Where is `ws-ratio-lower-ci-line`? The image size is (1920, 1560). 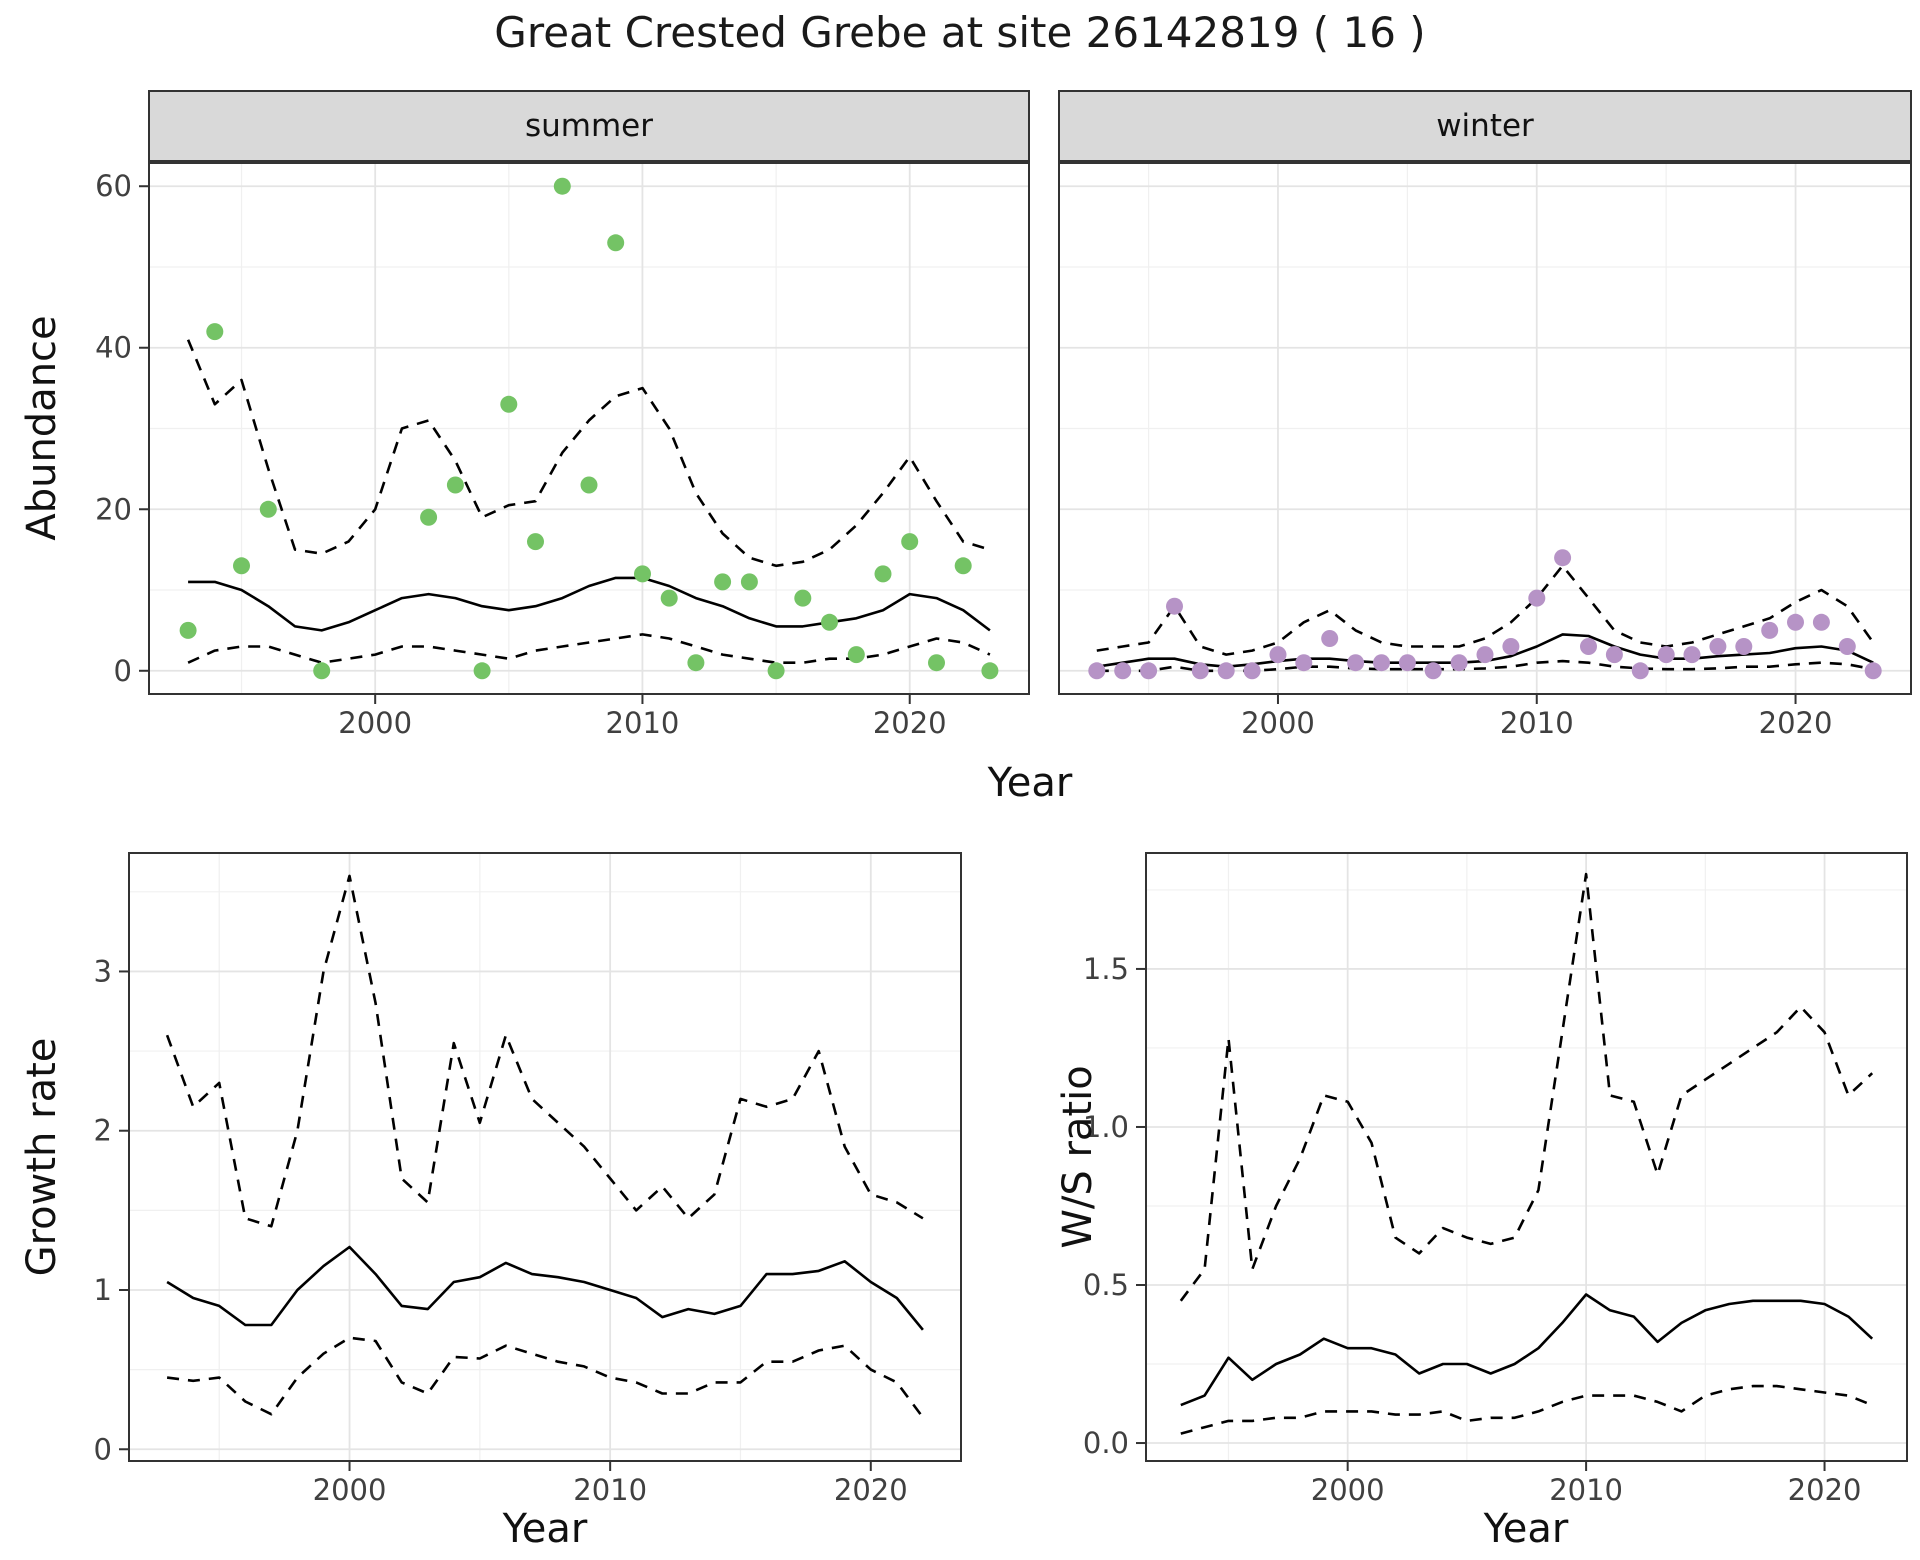 ws-ratio-lower-ci-line is located at coordinates (1526, 1409).